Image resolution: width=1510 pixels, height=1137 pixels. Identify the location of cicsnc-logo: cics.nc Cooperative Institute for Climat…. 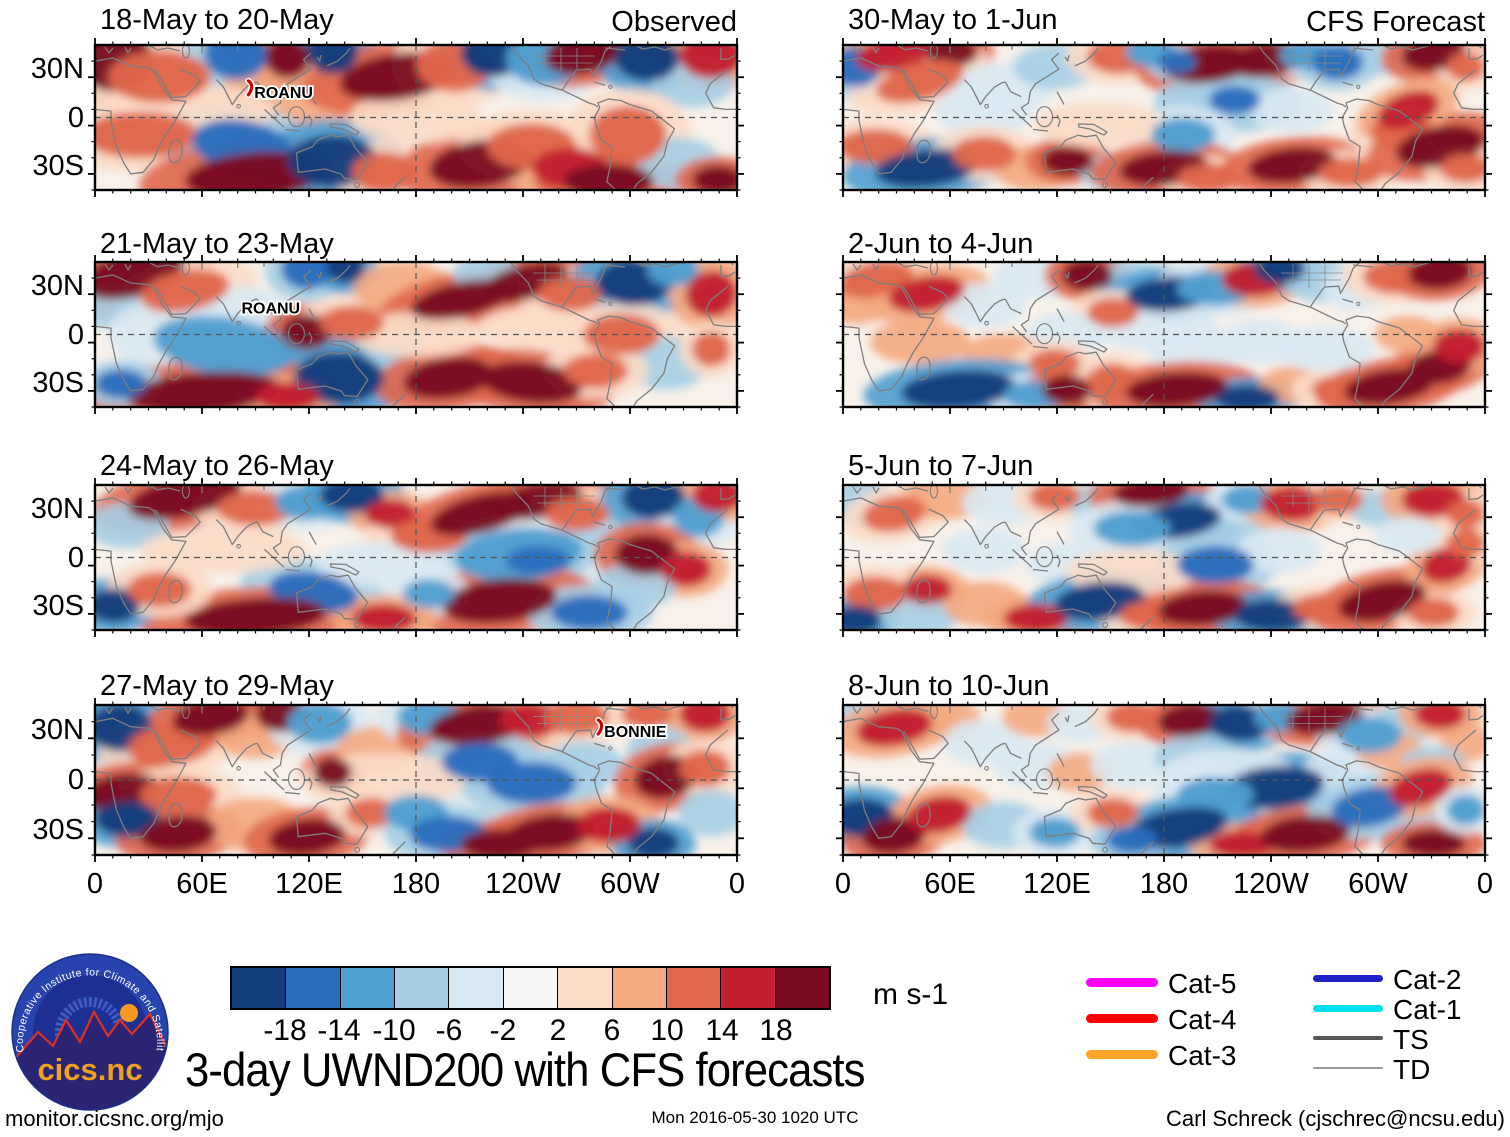
(88, 1027).